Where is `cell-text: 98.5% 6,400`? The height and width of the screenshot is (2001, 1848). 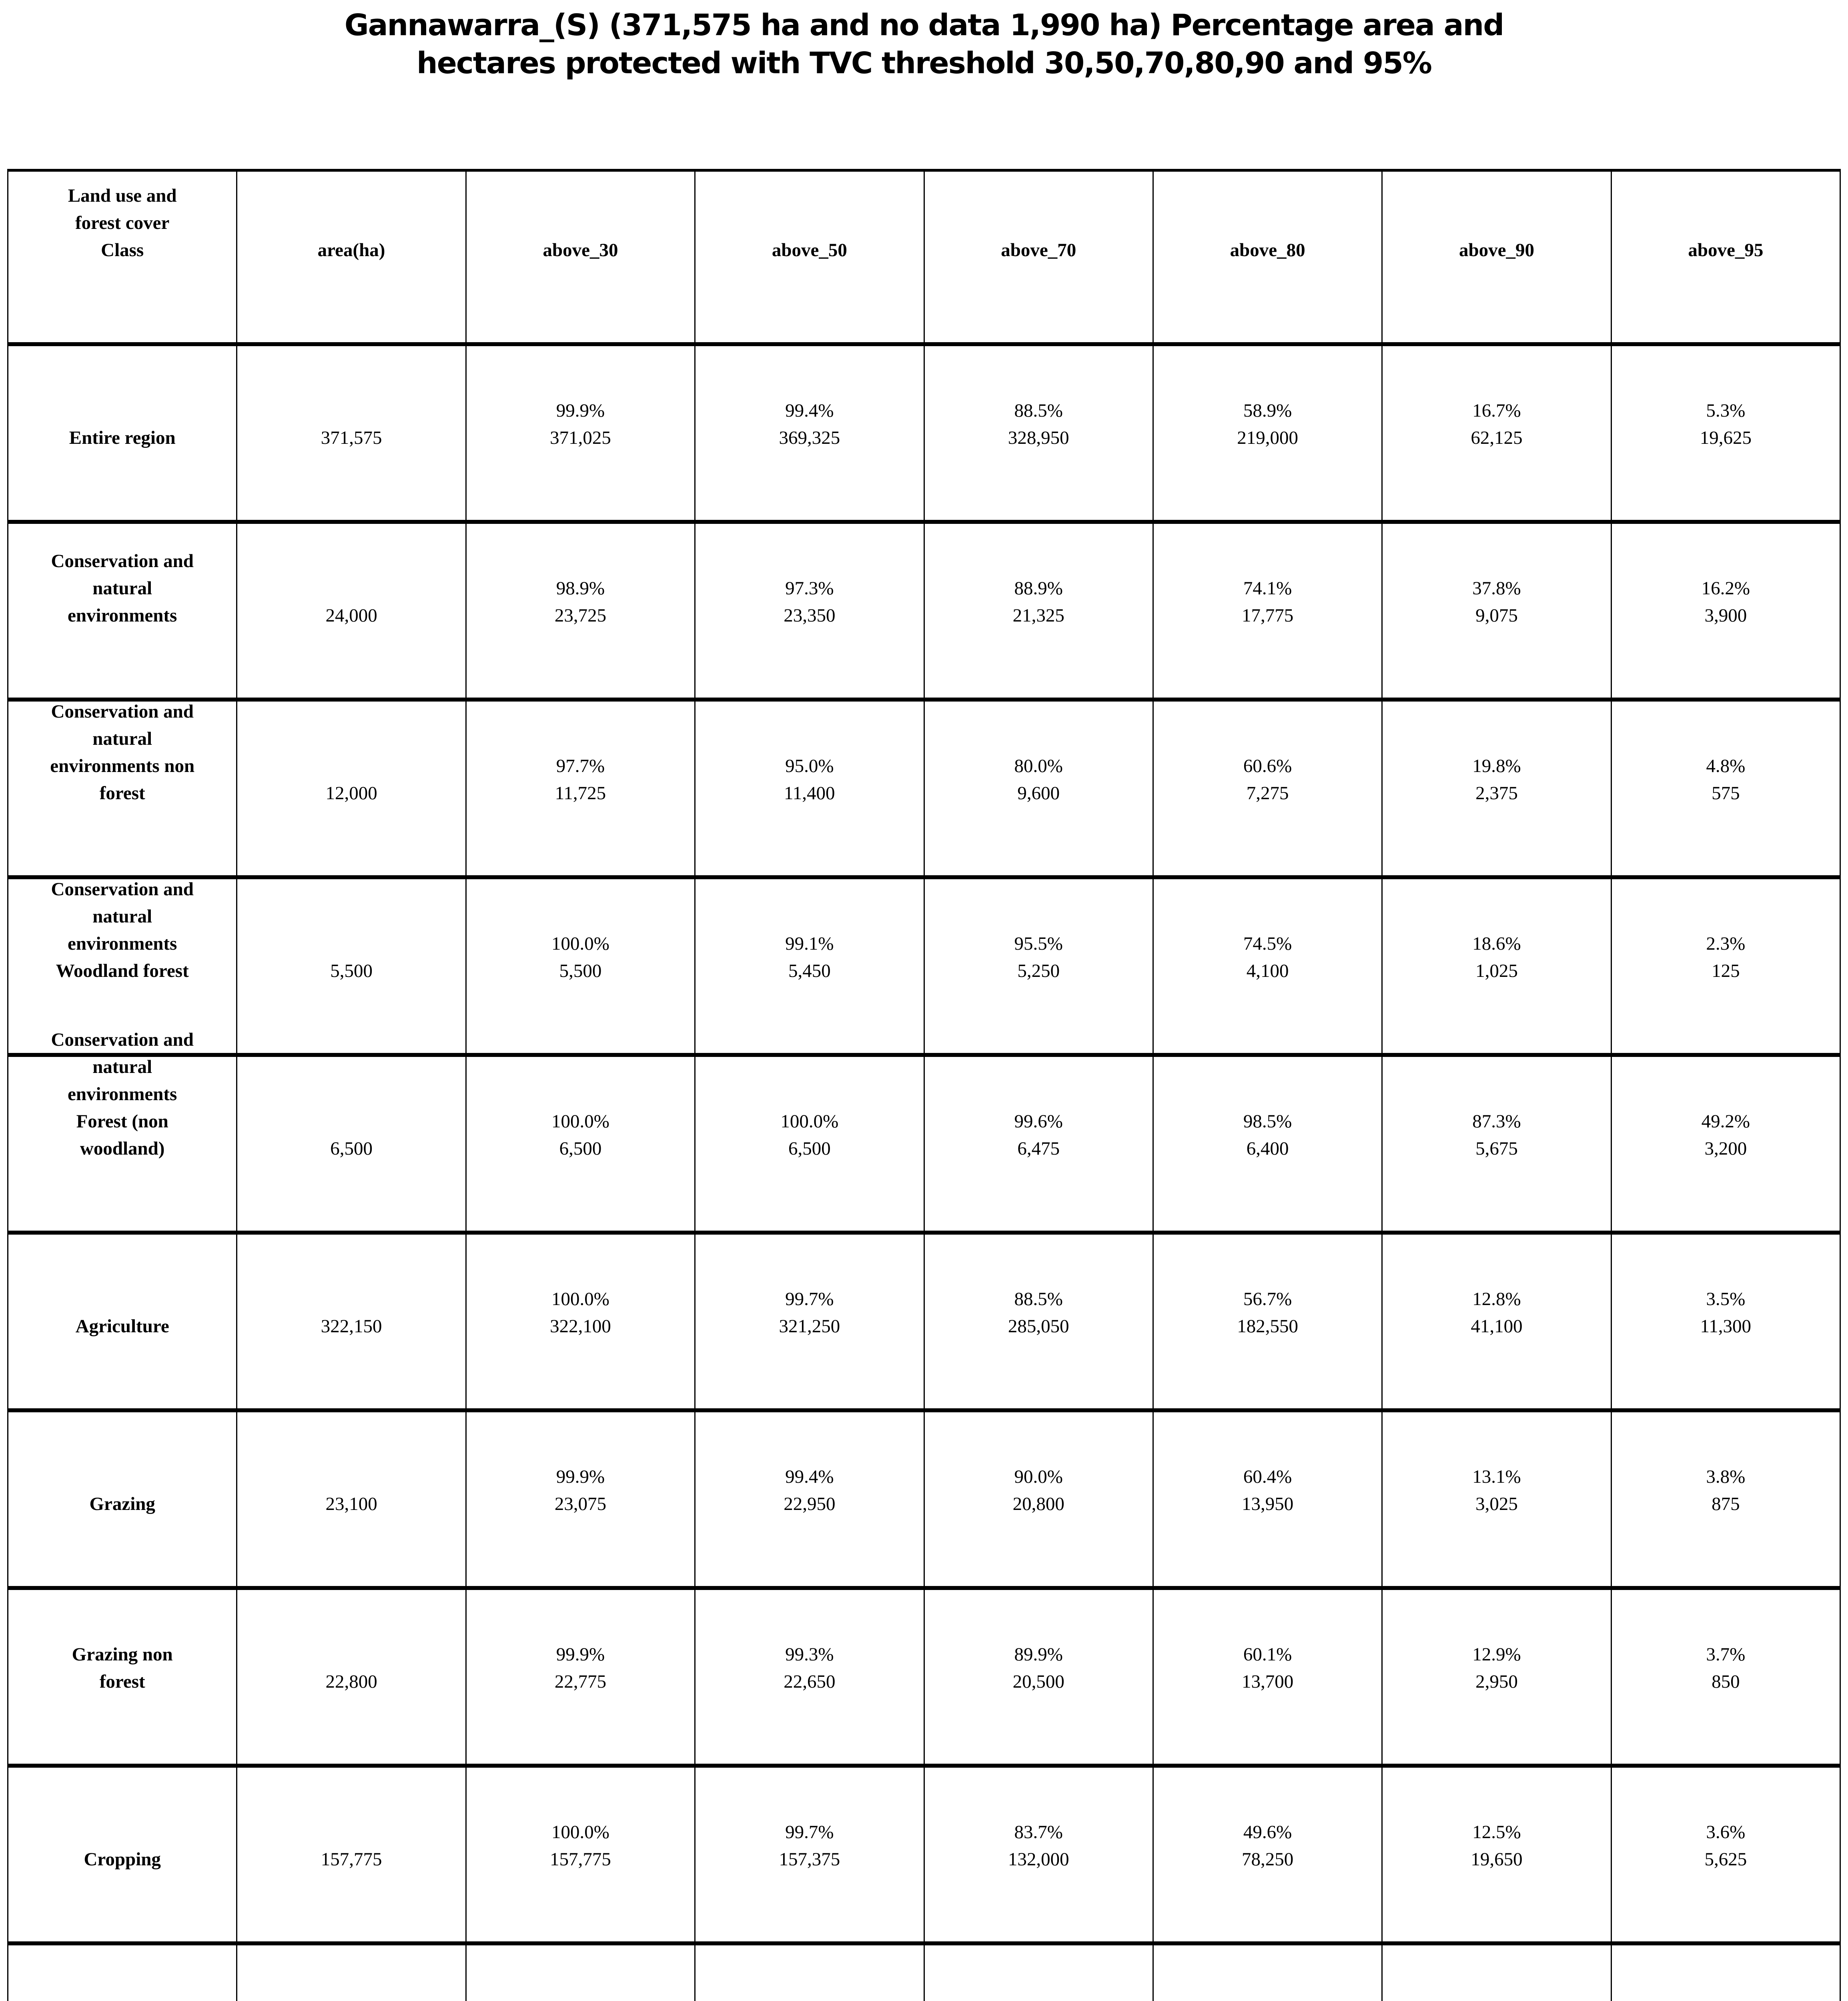
cell-text: 98.5% 6,400 is located at coordinates (1267, 1135).